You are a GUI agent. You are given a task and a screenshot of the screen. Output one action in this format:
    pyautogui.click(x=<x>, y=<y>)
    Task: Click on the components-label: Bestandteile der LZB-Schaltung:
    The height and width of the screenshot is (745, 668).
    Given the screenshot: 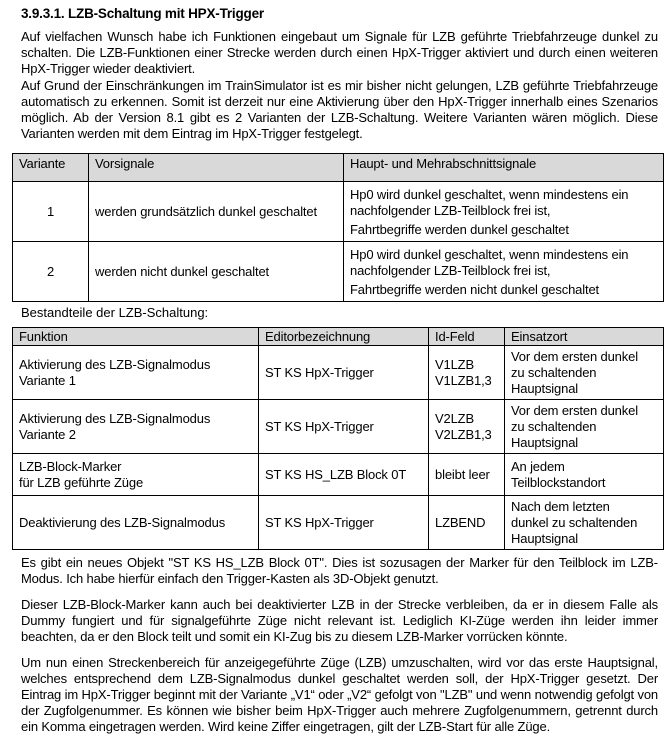 What is the action you would take?
    pyautogui.click(x=115, y=312)
    